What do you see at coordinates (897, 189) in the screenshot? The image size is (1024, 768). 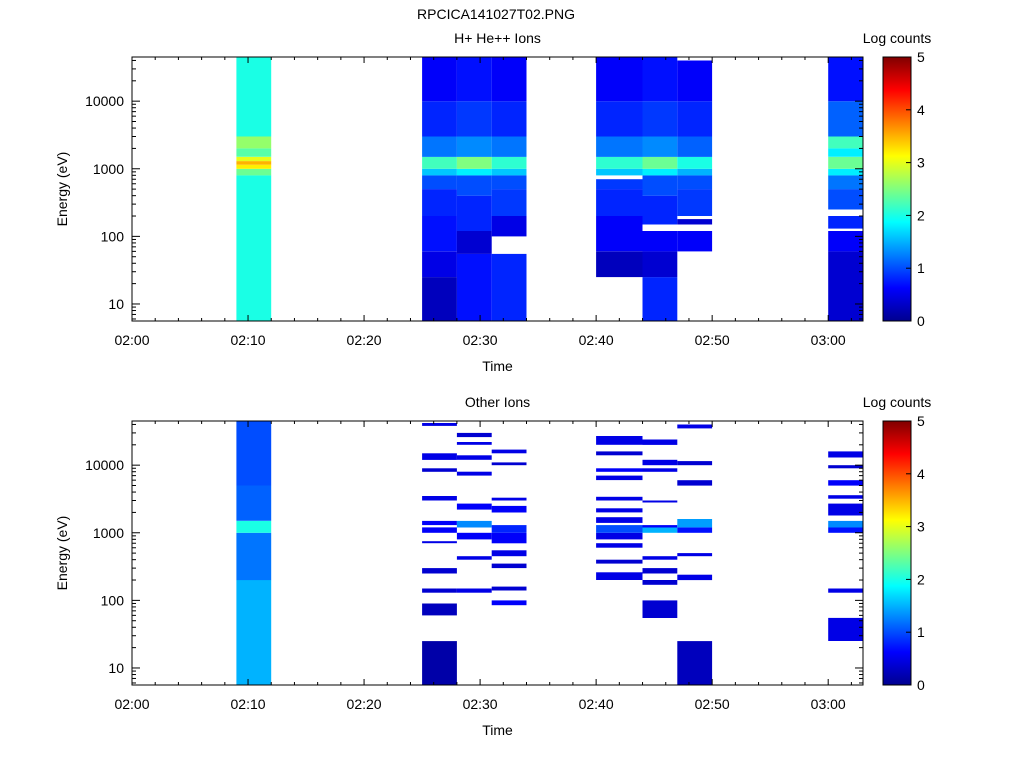 I see `colorbar-gradient` at bounding box center [897, 189].